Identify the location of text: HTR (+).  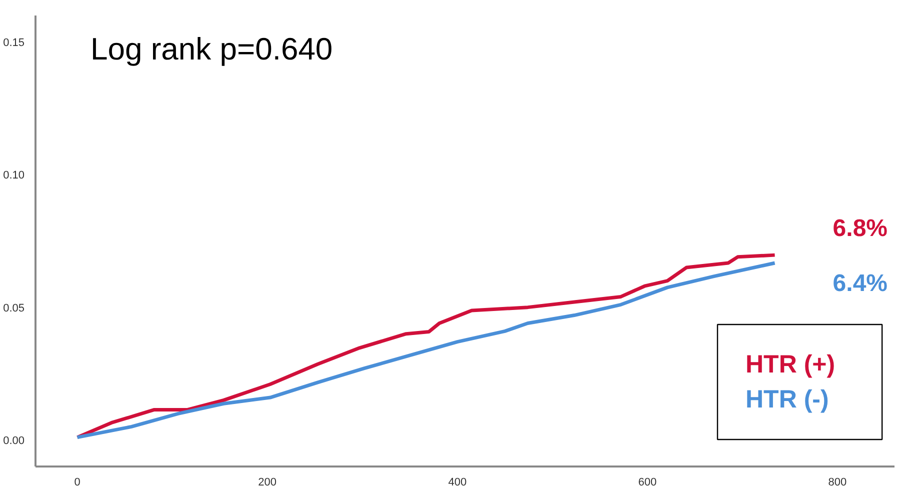
(791, 364).